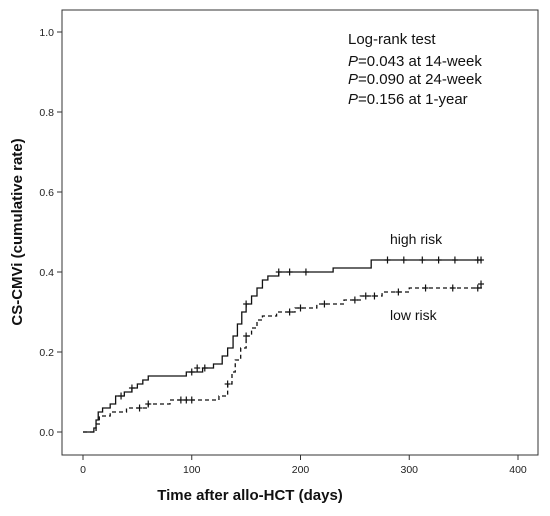  What do you see at coordinates (46, 33) in the screenshot?
I see `y-tick-label: 1.0` at bounding box center [46, 33].